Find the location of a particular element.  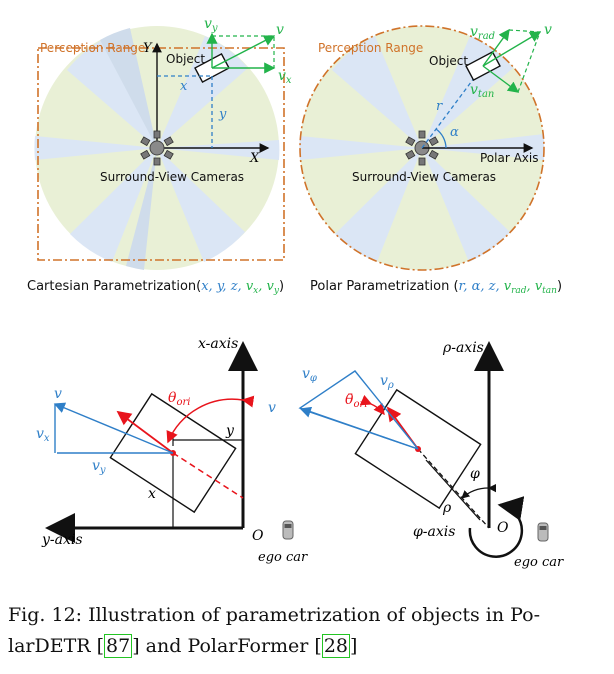

y-distance-label: y is located at coordinates (230, 431).